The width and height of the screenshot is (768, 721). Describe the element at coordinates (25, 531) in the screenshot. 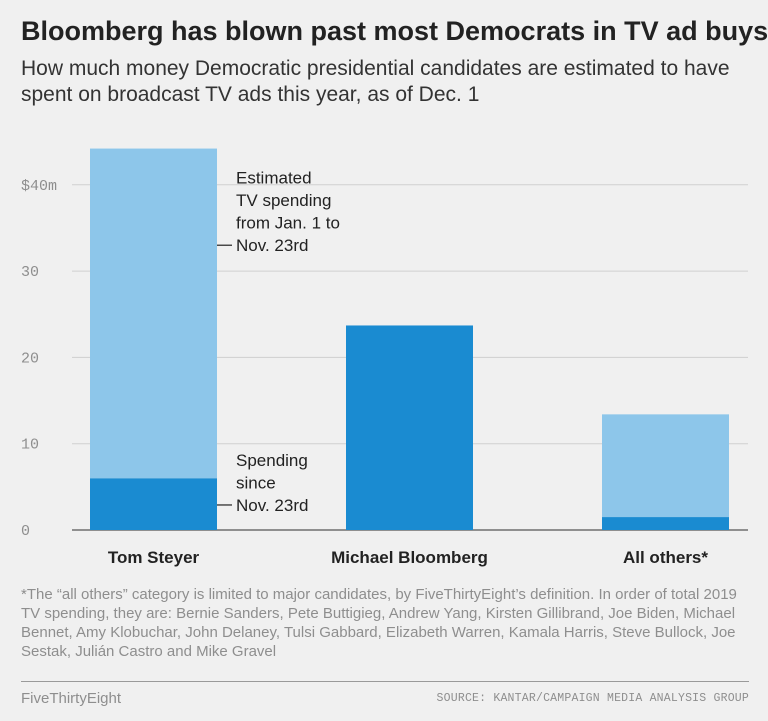

I see `y-tick-label: 0` at that location.